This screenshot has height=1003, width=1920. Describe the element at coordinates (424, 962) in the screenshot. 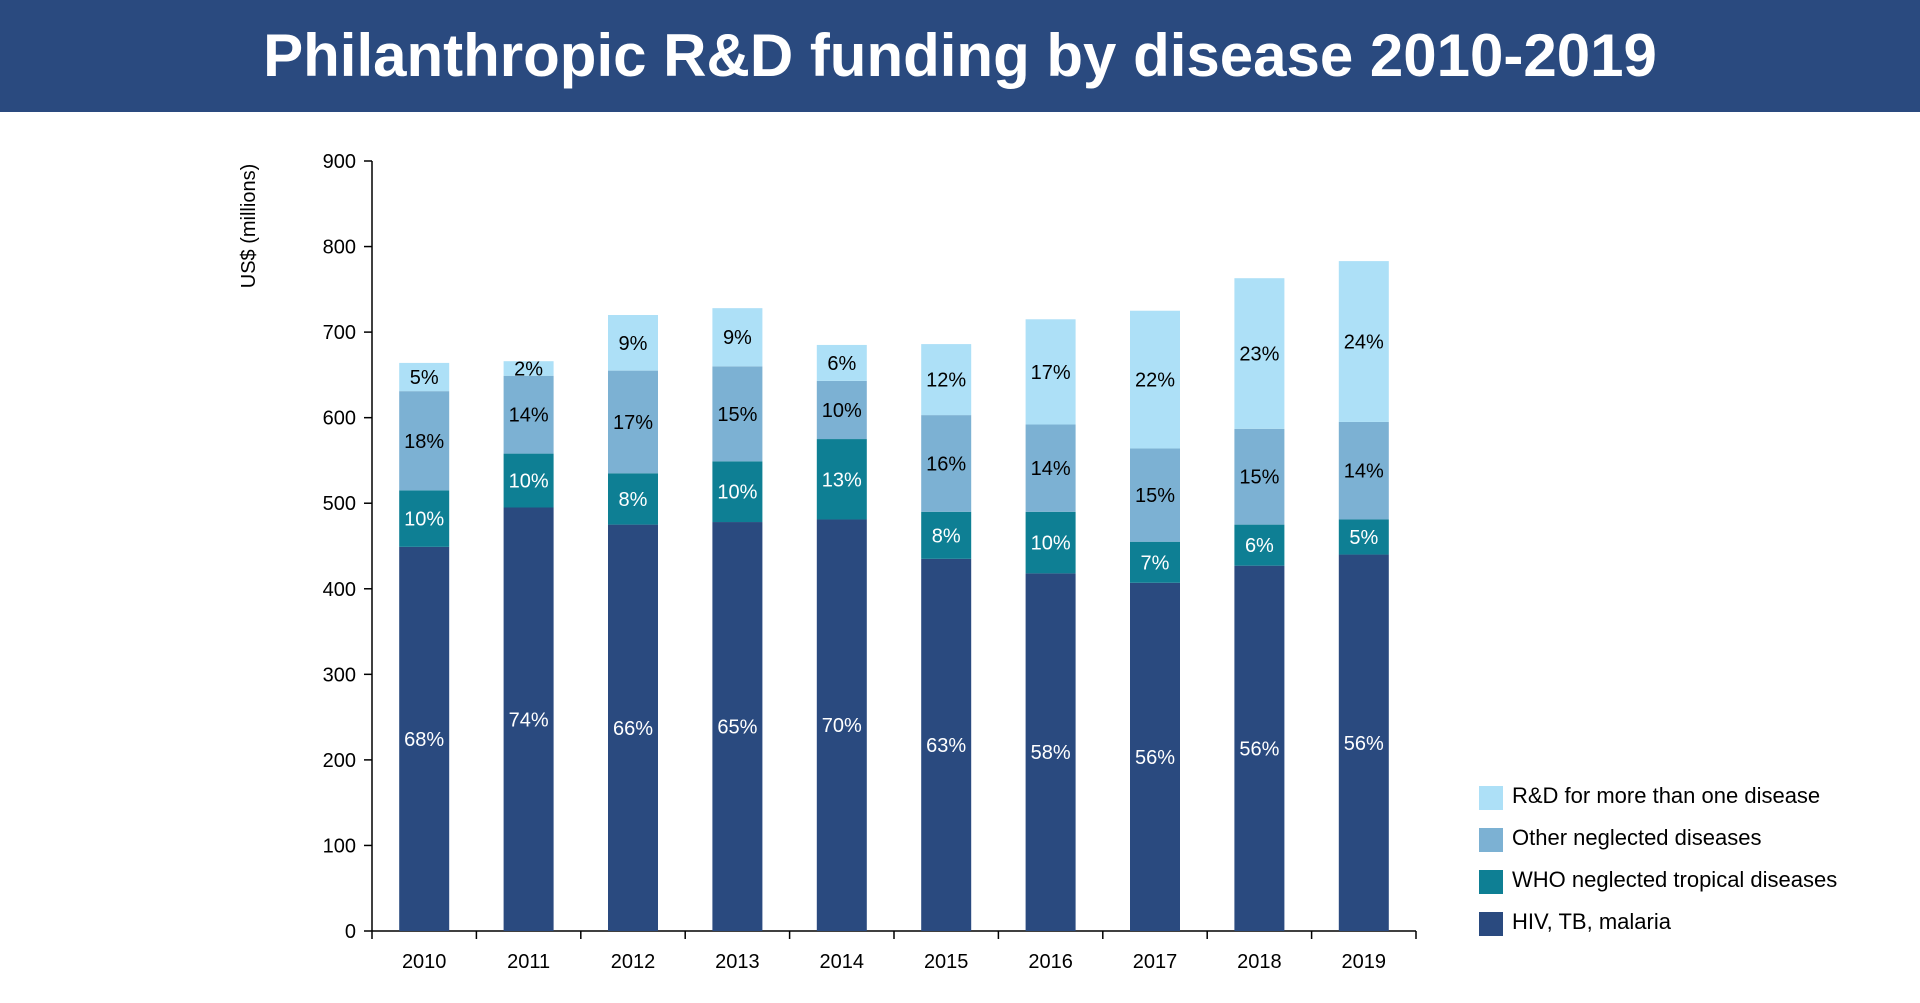

I see `x-tick-label: 2010` at that location.